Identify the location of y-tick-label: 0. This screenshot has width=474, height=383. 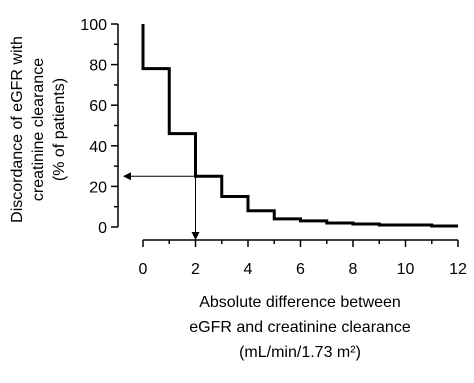
(102, 228).